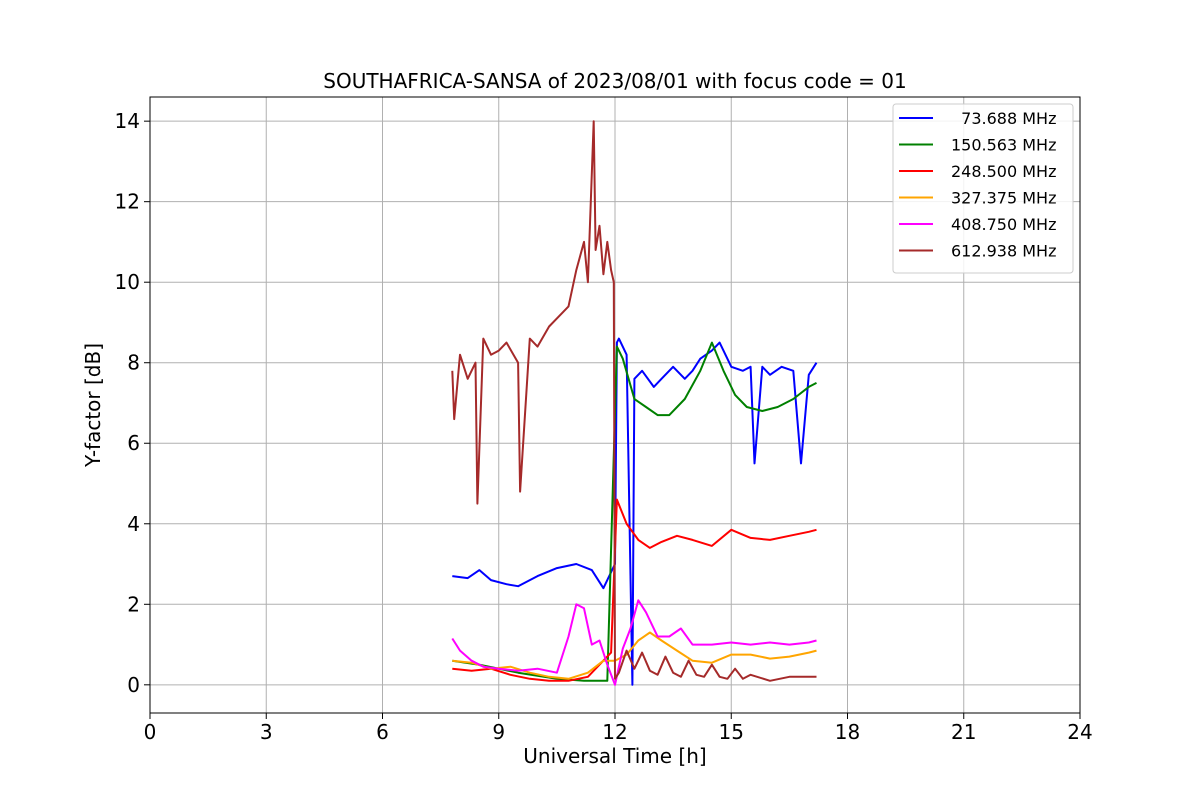  I want to click on y-tick-label: 10, so click(127, 282).